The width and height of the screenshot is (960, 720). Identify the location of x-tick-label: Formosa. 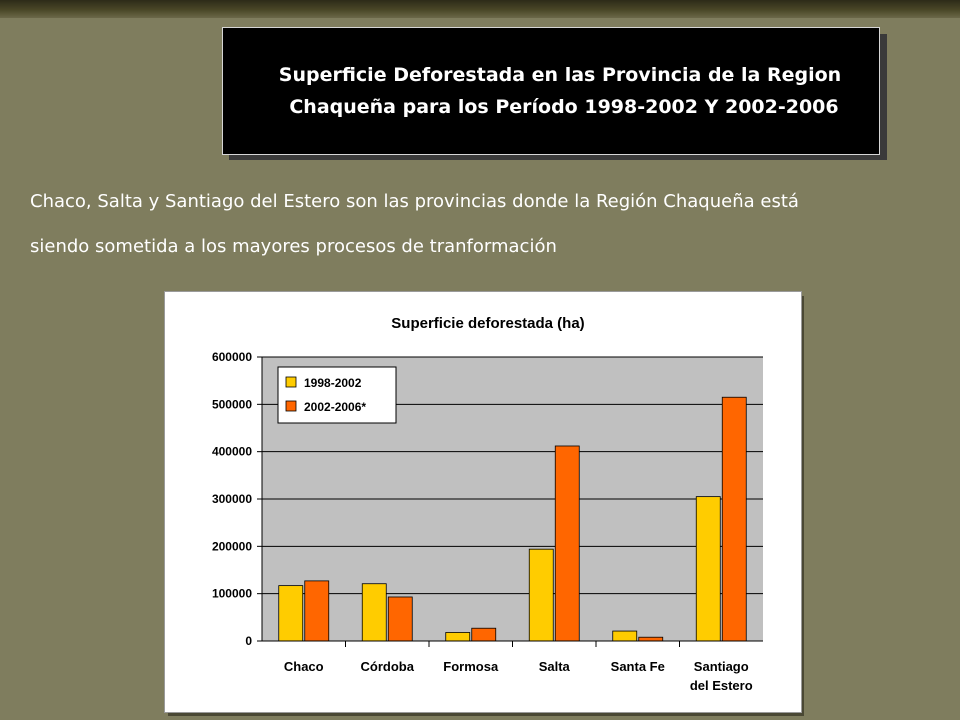
(471, 666).